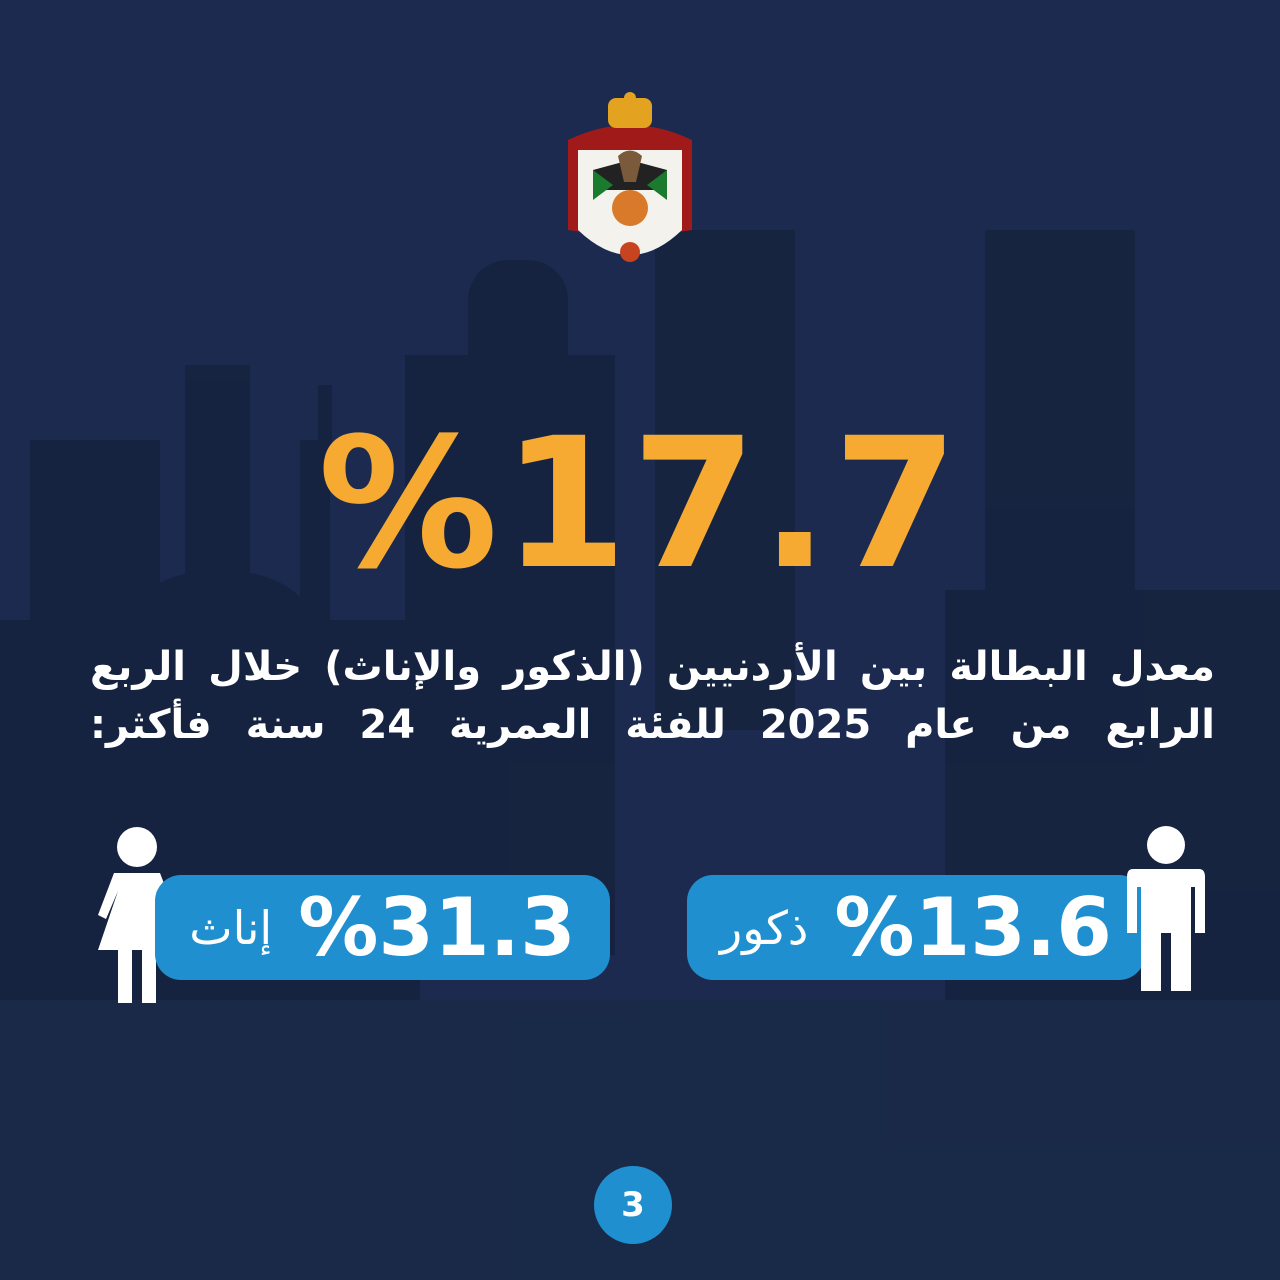 The height and width of the screenshot is (1280, 1280). What do you see at coordinates (640, 504) in the screenshot?
I see `headline-unemployment-rate: %17.7` at bounding box center [640, 504].